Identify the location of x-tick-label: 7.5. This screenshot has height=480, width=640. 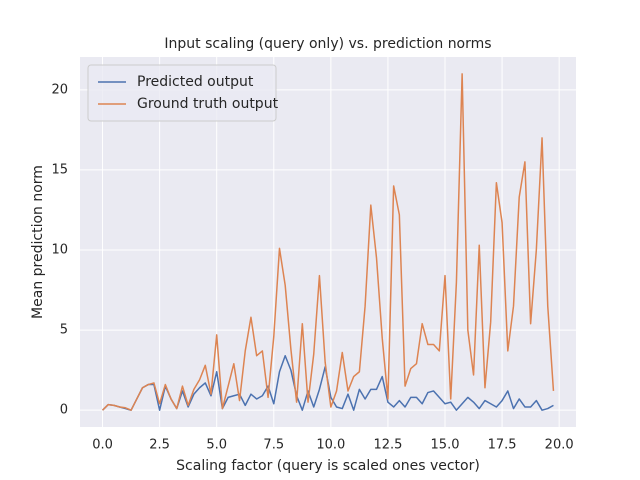
(273, 445).